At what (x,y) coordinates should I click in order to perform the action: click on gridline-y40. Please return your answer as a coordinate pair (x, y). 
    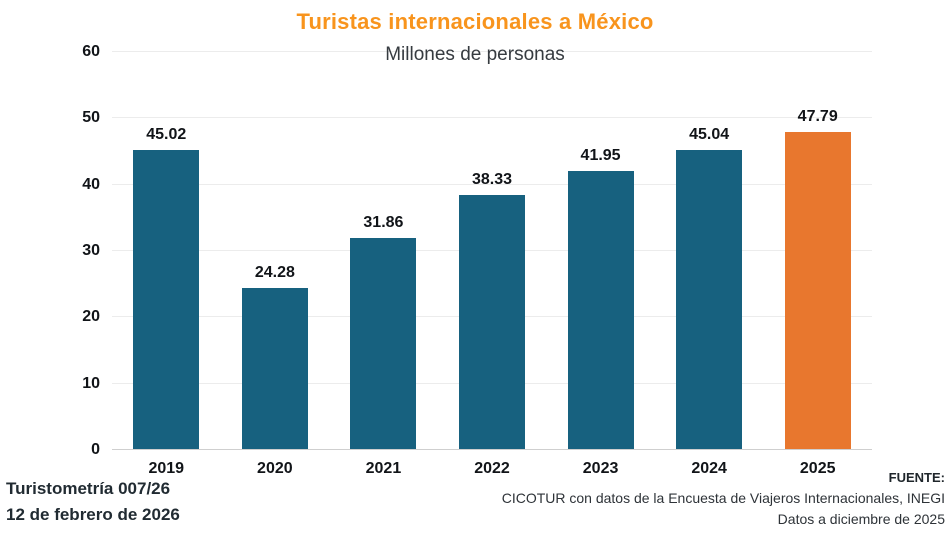
    Looking at the image, I should click on (492, 184).